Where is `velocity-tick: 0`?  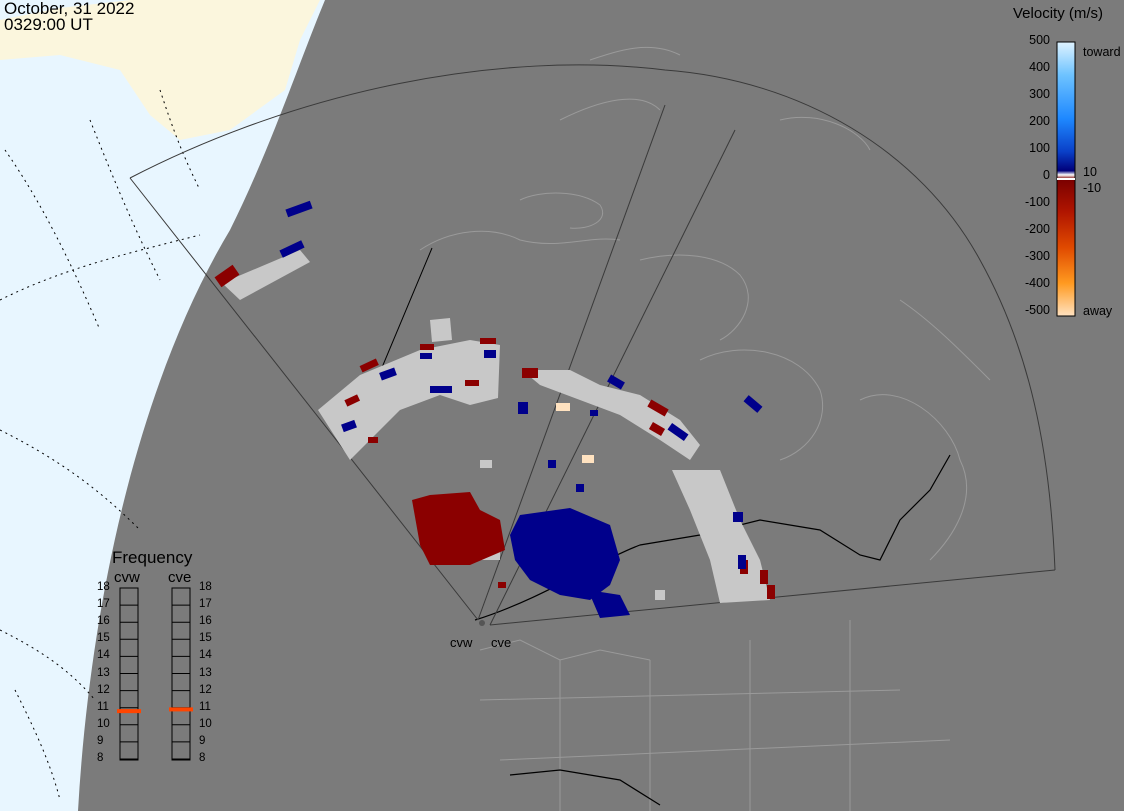 velocity-tick: 0 is located at coordinates (1046, 175).